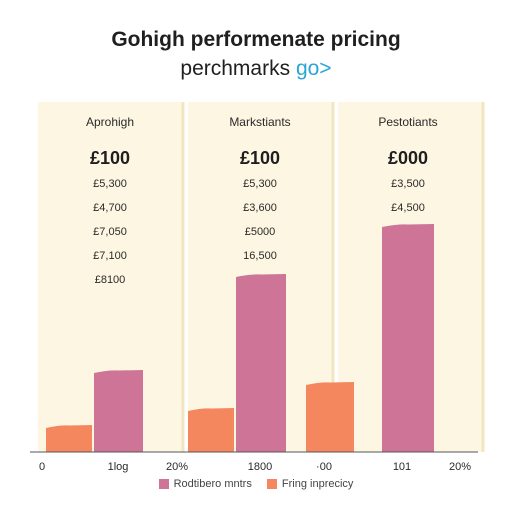 The width and height of the screenshot is (512, 512). What do you see at coordinates (110, 256) in the screenshot?
I see `panel-row-0-3: £7,100` at bounding box center [110, 256].